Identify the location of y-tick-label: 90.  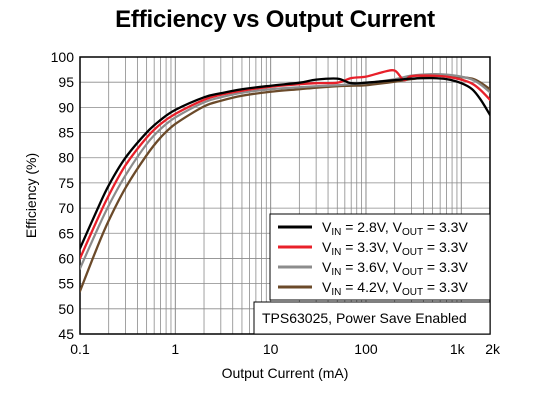
(66, 107).